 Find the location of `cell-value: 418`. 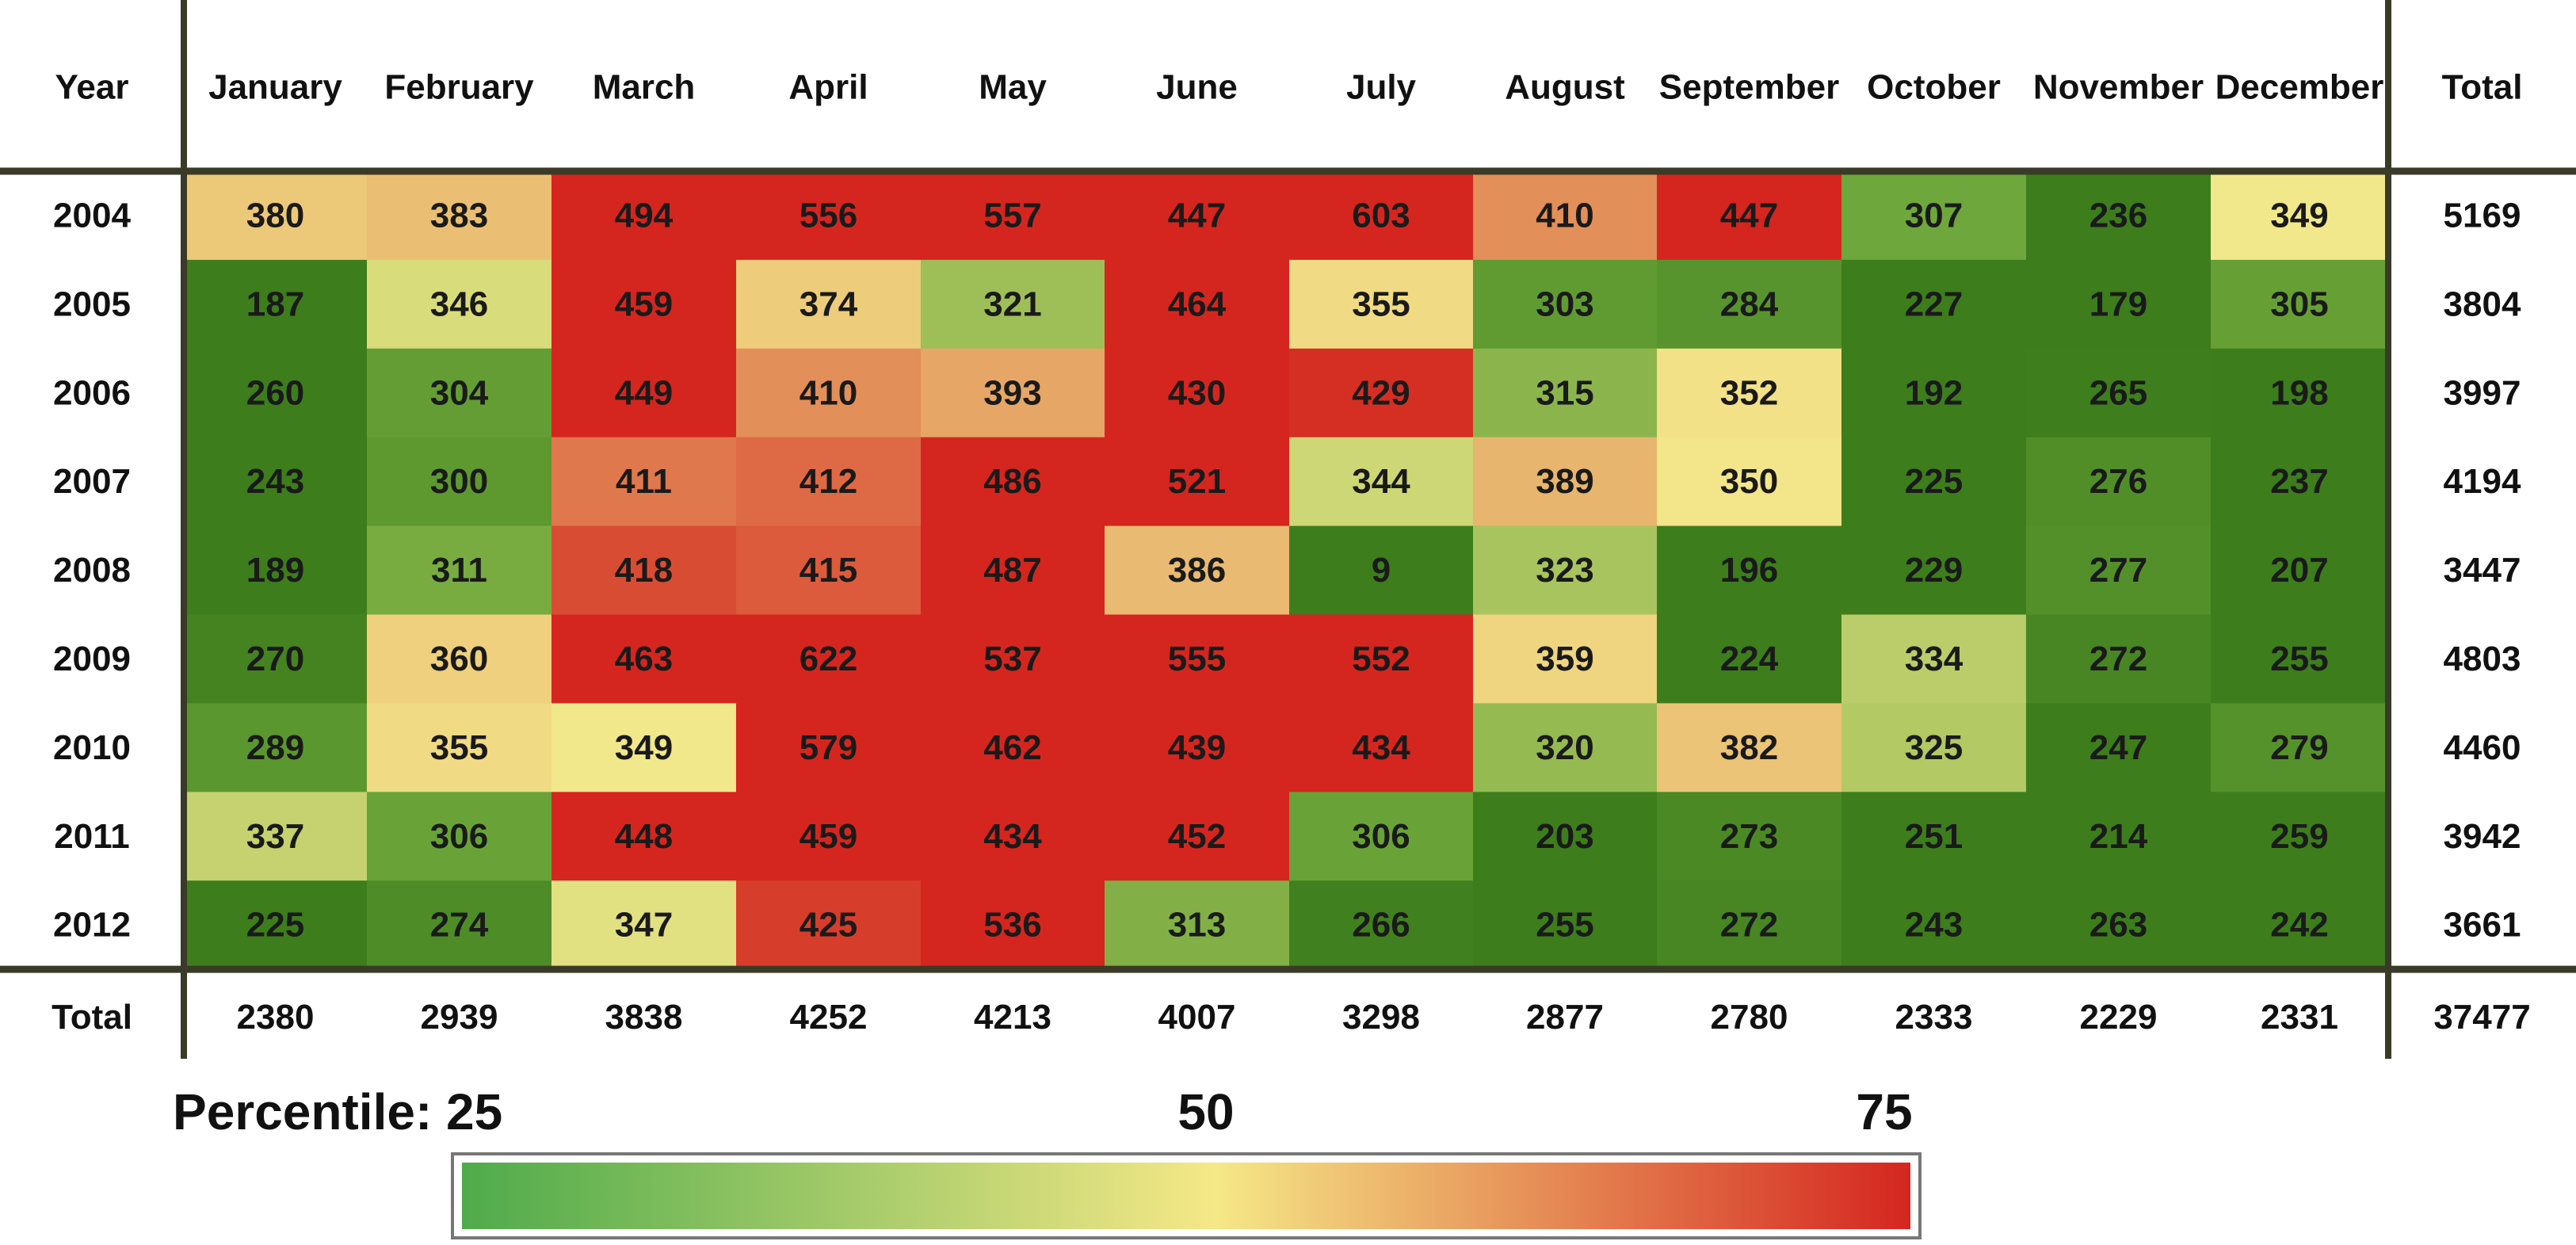

cell-value: 418 is located at coordinates (644, 570).